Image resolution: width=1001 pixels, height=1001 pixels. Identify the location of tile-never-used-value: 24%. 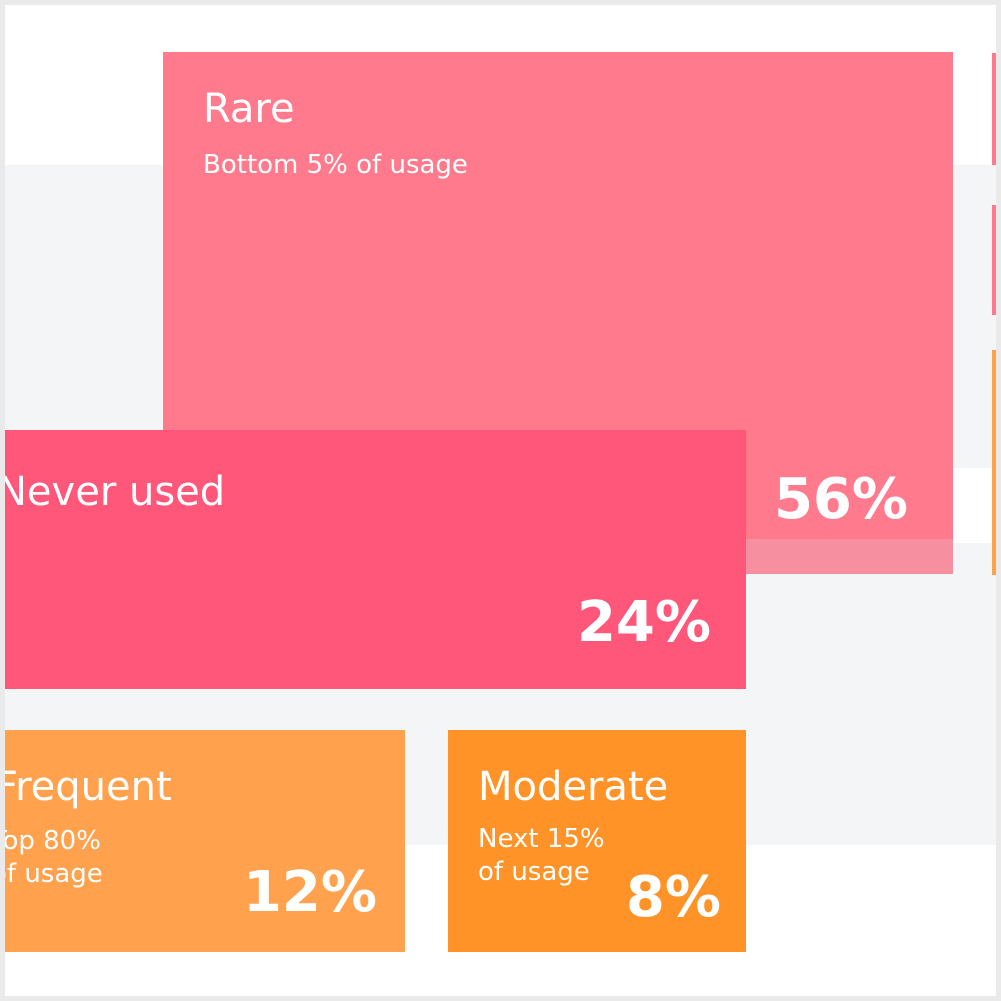
(643, 622).